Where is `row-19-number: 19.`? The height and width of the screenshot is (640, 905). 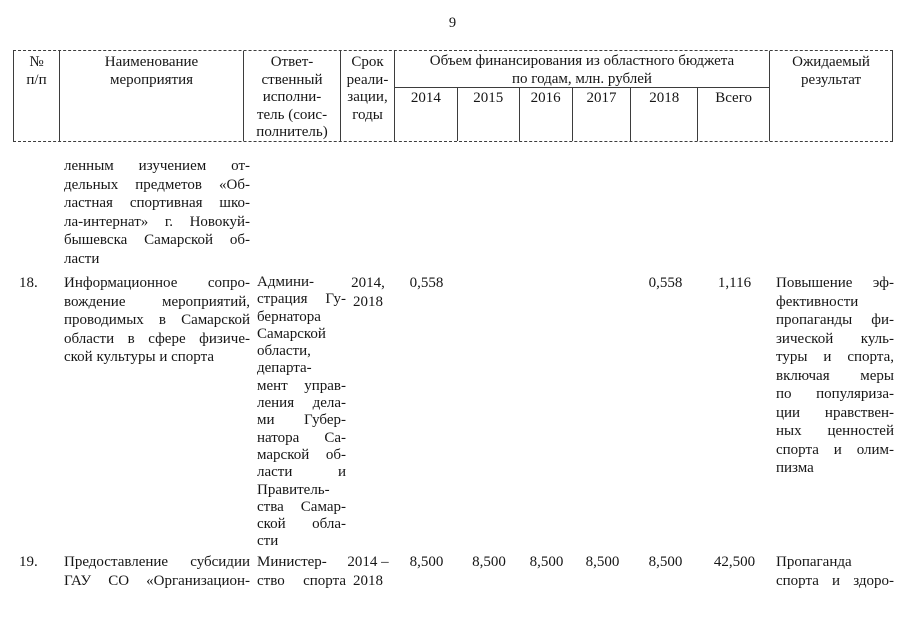 row-19-number: 19. is located at coordinates (28, 562).